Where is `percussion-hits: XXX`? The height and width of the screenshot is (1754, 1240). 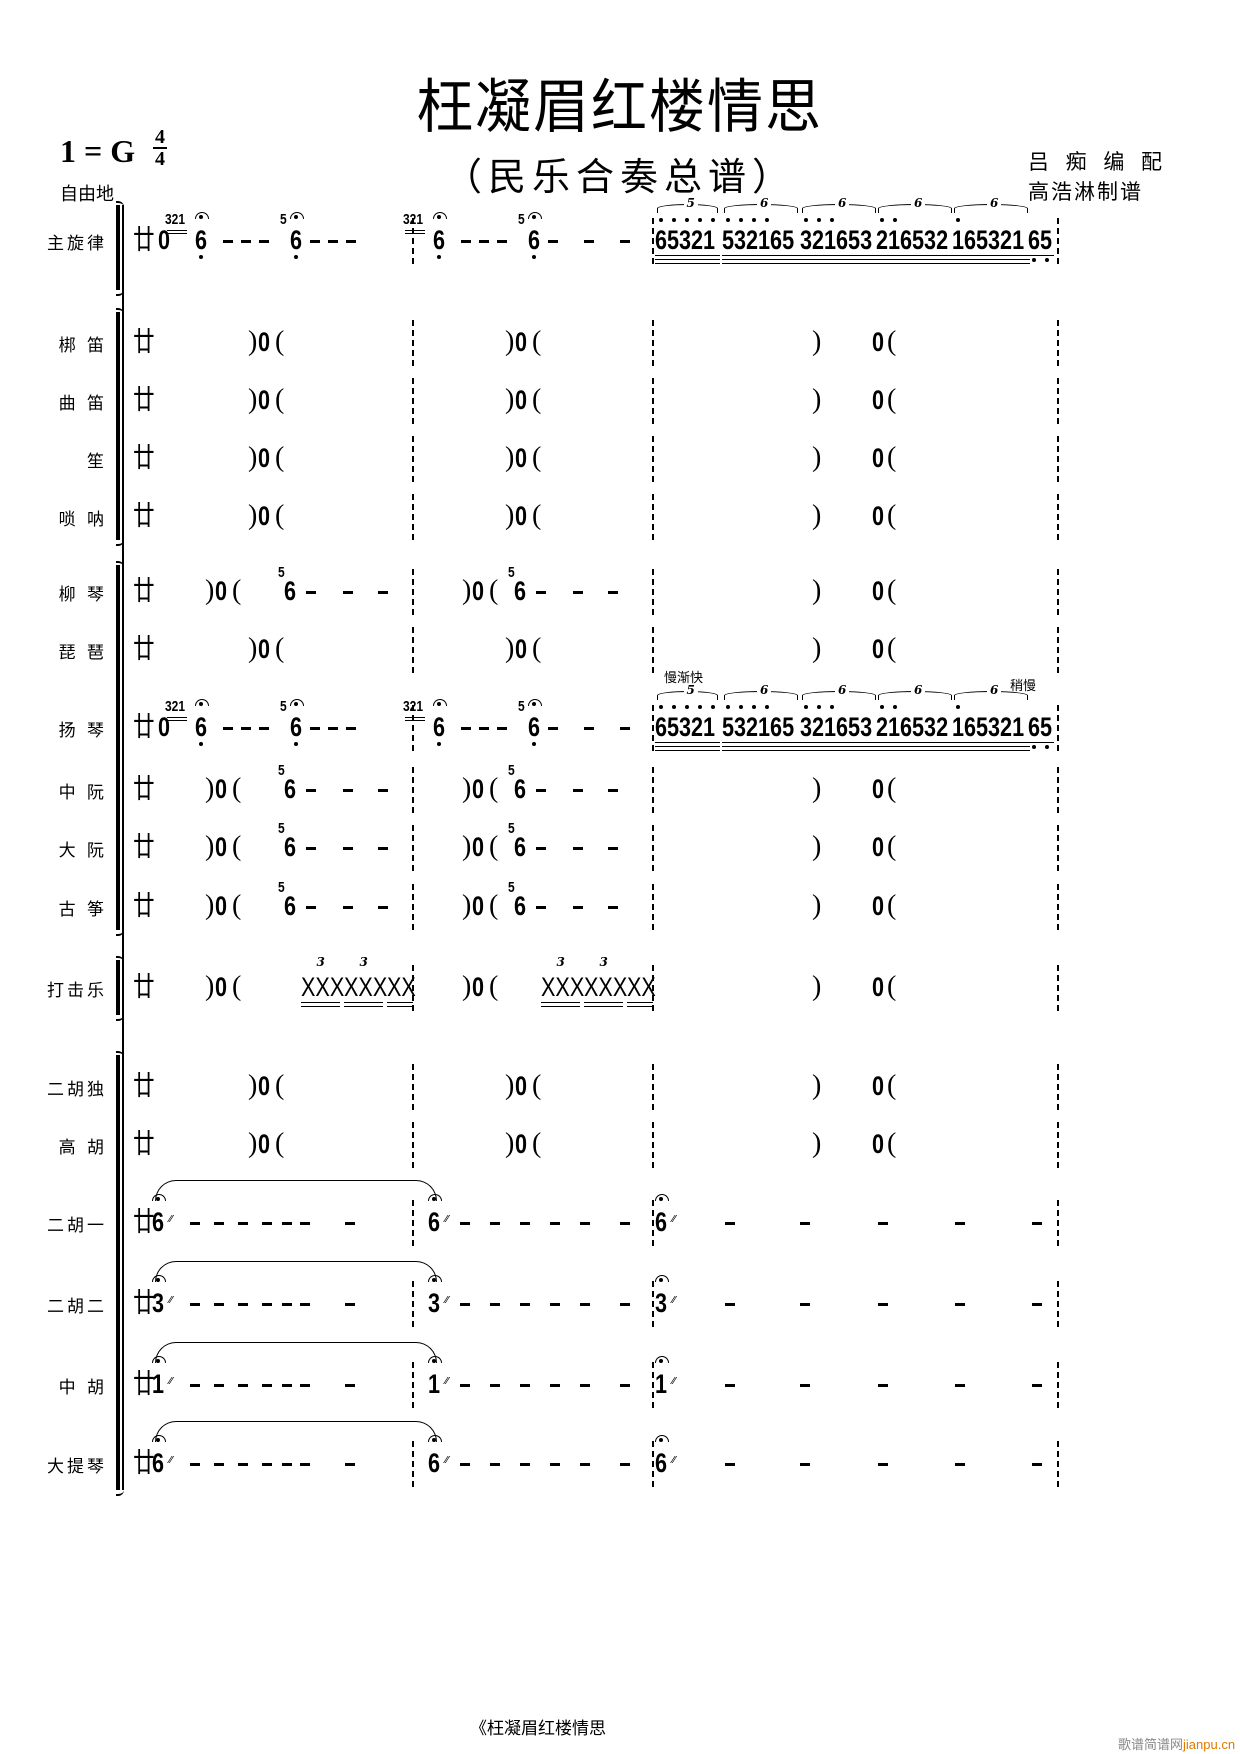 percussion-hits: XXX is located at coordinates (563, 987).